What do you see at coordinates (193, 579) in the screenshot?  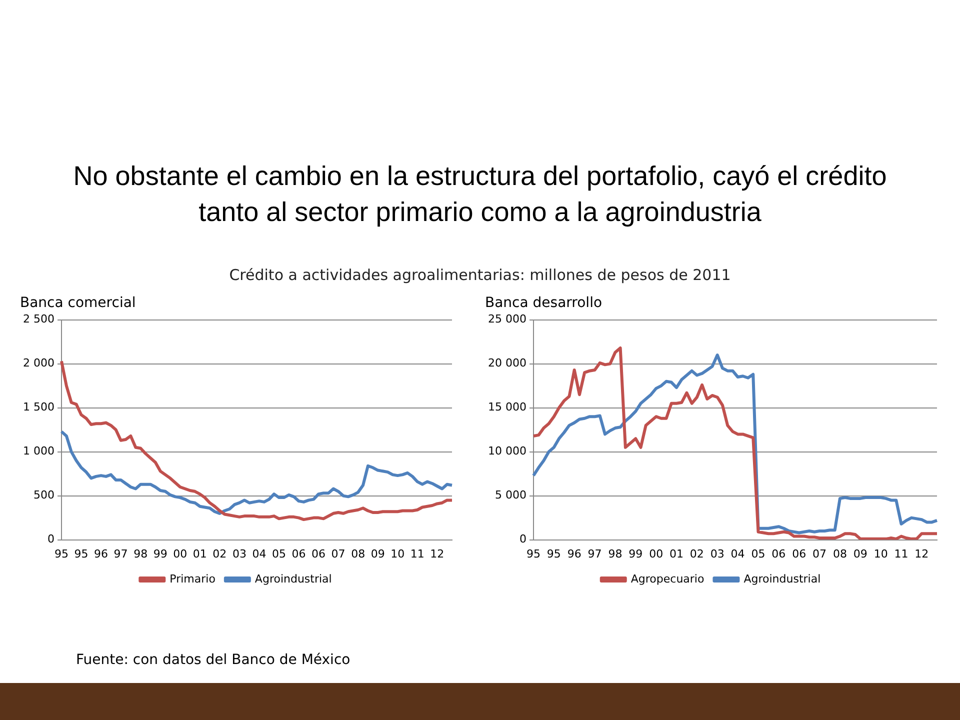 I see `legend-label: Primario` at bounding box center [193, 579].